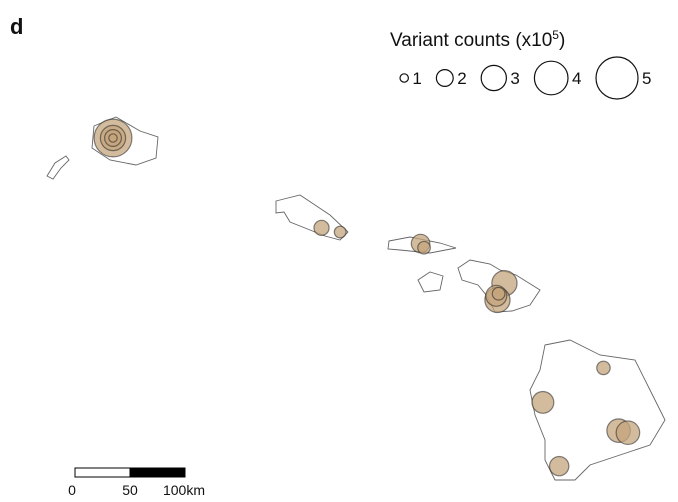 The width and height of the screenshot is (678, 502). Describe the element at coordinates (514, 78) in the screenshot. I see `legend-label: 3` at that location.